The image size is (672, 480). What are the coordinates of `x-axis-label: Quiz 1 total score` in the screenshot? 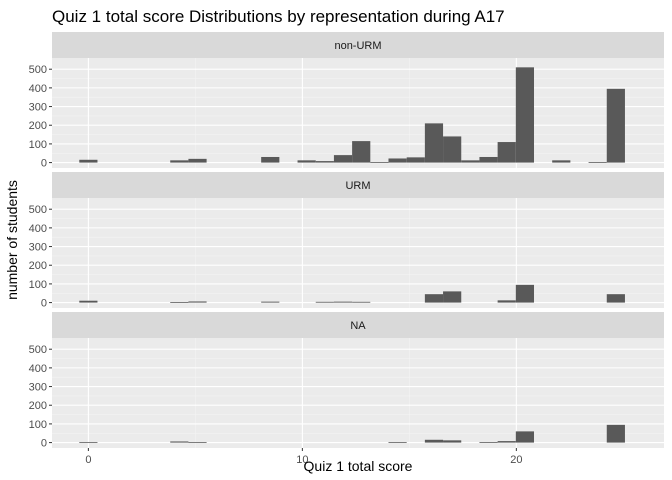 It's located at (358, 466).